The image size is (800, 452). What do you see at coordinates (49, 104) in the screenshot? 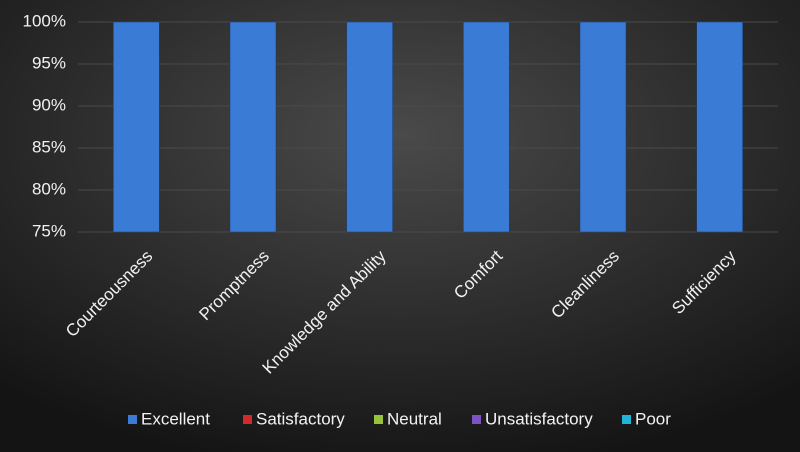
I see `y-tick-label: 90%` at bounding box center [49, 104].